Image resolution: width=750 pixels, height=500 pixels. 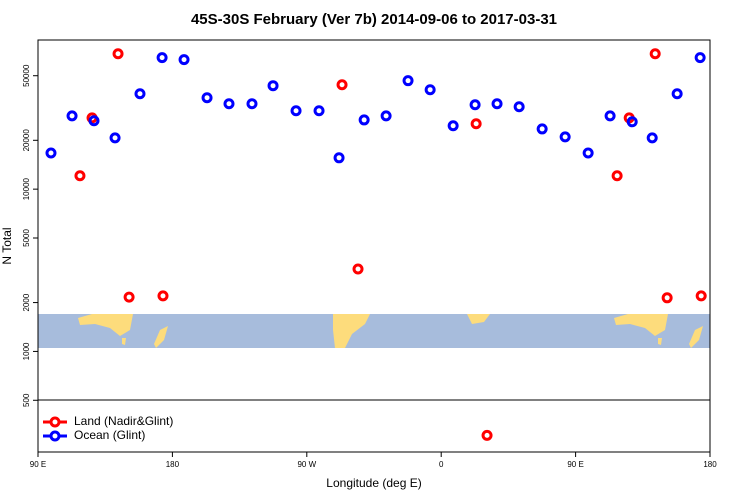 What do you see at coordinates (306, 464) in the screenshot?
I see `x-tick-label: 90 W` at bounding box center [306, 464].